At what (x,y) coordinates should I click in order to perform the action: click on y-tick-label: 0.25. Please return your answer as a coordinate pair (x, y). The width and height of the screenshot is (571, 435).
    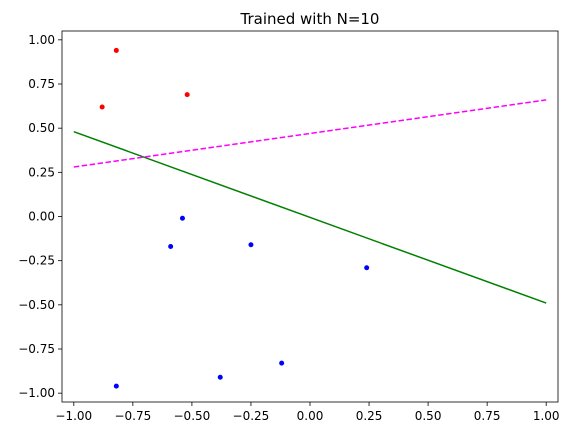
    Looking at the image, I should click on (41, 172).